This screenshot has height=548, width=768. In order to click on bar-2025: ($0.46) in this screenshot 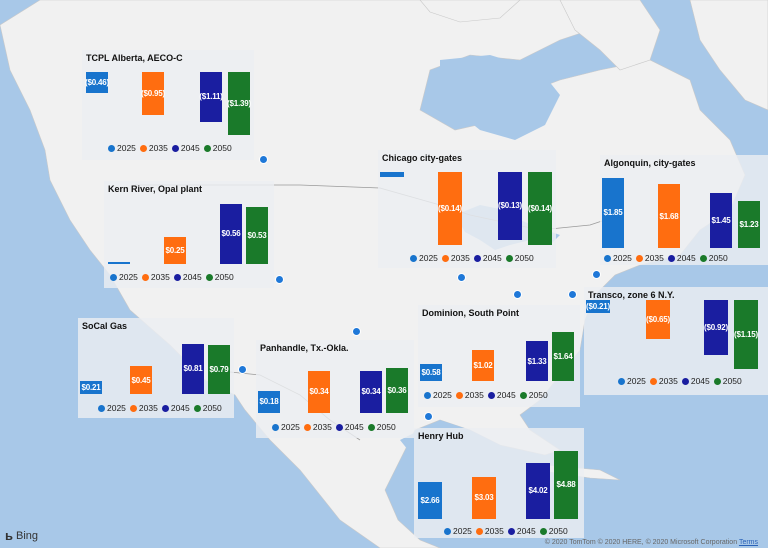, I will do `click(97, 82)`.